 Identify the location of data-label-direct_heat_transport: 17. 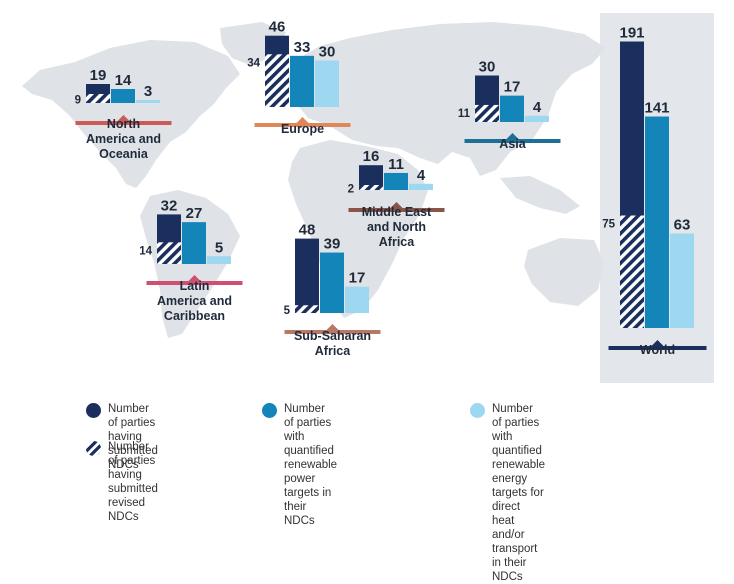
(357, 278).